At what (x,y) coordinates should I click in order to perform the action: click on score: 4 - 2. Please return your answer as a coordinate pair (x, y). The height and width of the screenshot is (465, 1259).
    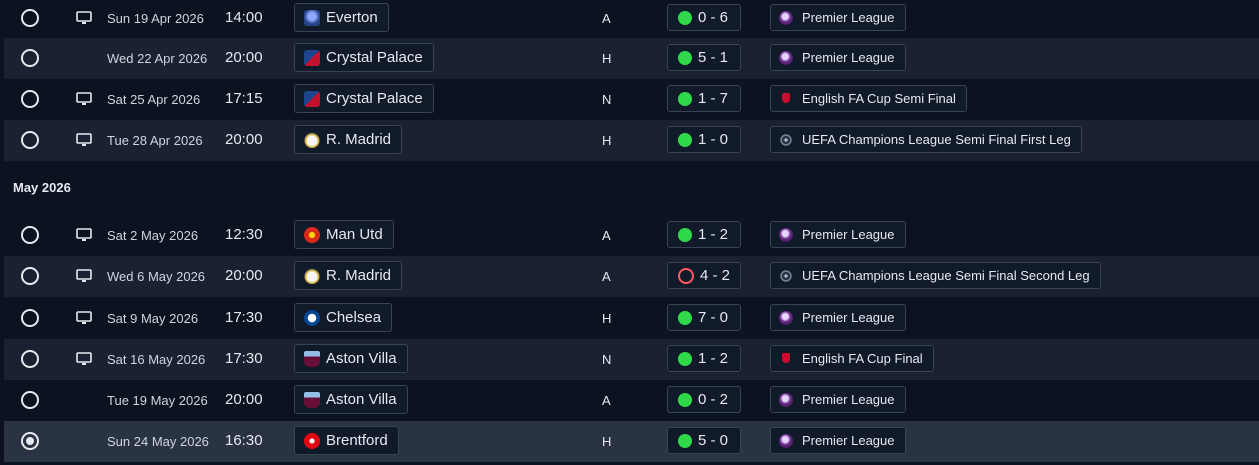
    Looking at the image, I should click on (715, 275).